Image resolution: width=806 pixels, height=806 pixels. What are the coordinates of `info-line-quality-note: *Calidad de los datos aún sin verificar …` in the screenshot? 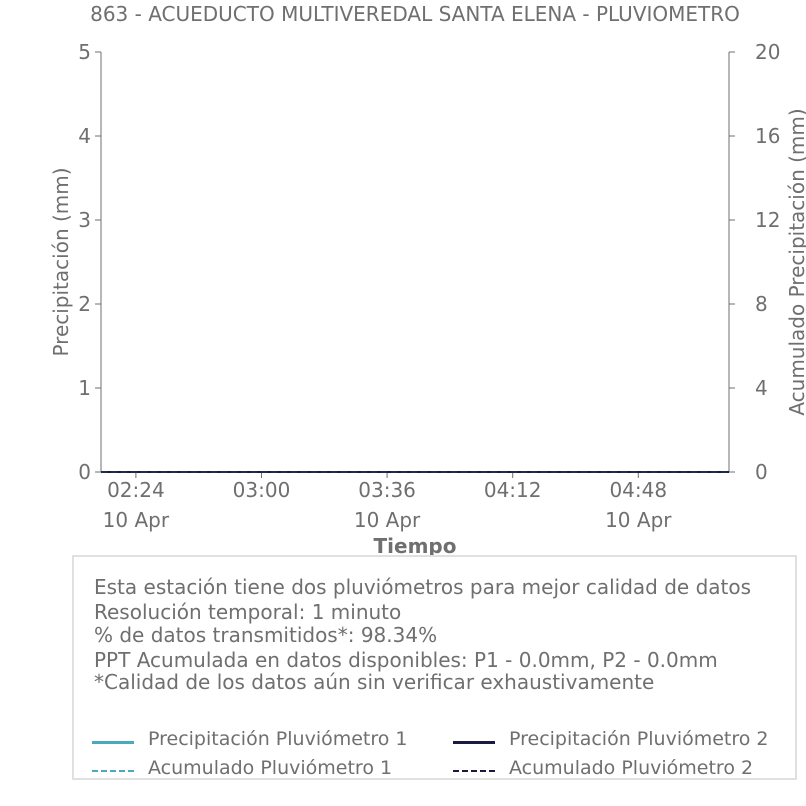 It's located at (374, 682).